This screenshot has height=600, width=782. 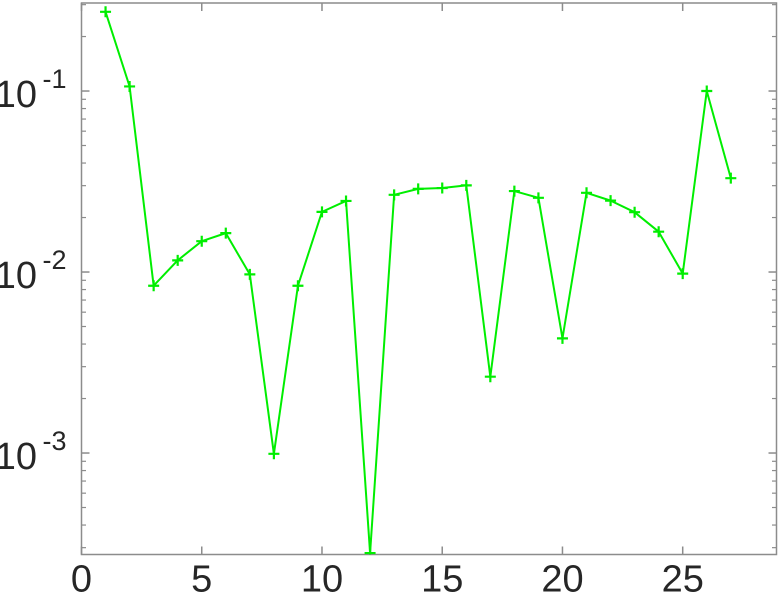 I want to click on x-tick-label: 10, so click(x=322, y=579).